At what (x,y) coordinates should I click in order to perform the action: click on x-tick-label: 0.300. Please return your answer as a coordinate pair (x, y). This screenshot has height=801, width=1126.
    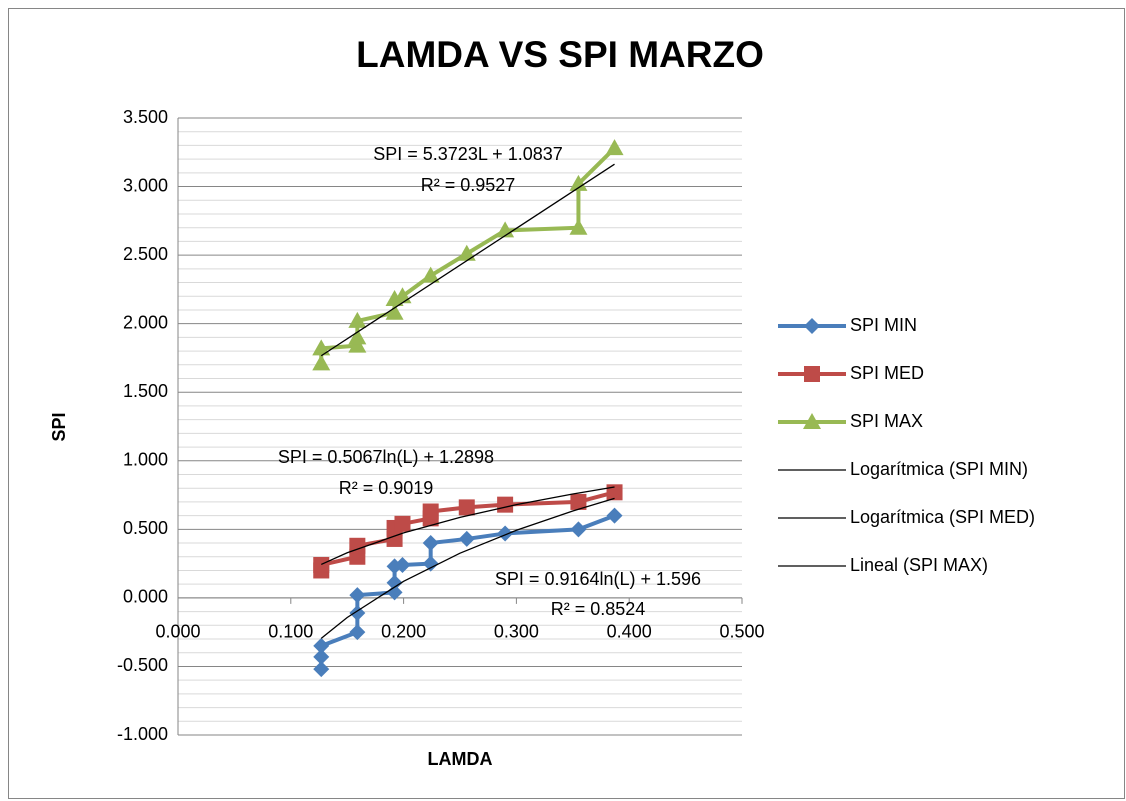
    Looking at the image, I should click on (516, 632).